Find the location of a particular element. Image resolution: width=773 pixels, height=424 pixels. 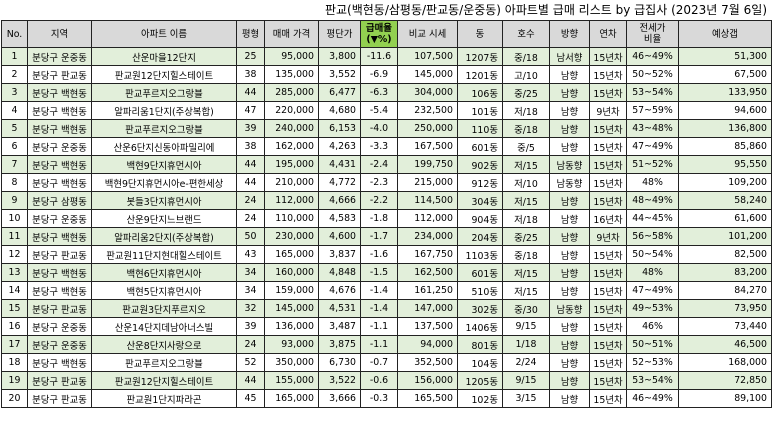

expected-gap-cell: 89,100 is located at coordinates (725, 398).